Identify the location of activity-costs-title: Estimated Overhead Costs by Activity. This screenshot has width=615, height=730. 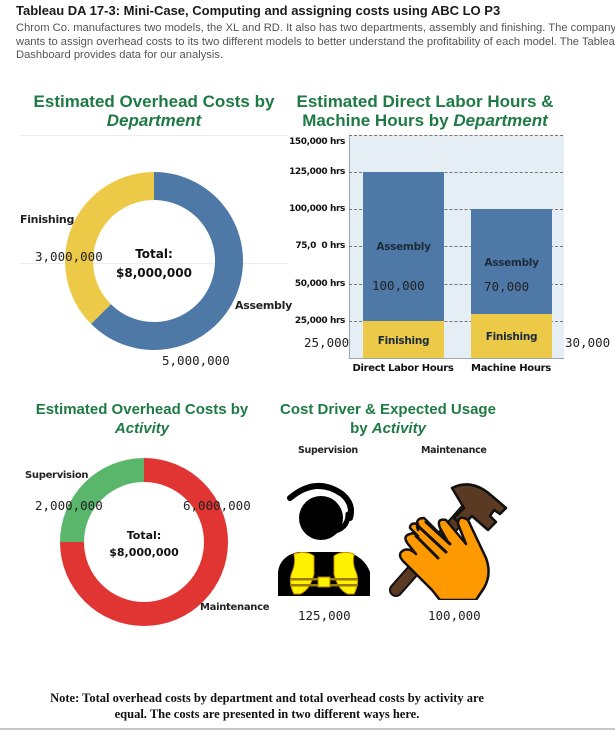
(142, 419).